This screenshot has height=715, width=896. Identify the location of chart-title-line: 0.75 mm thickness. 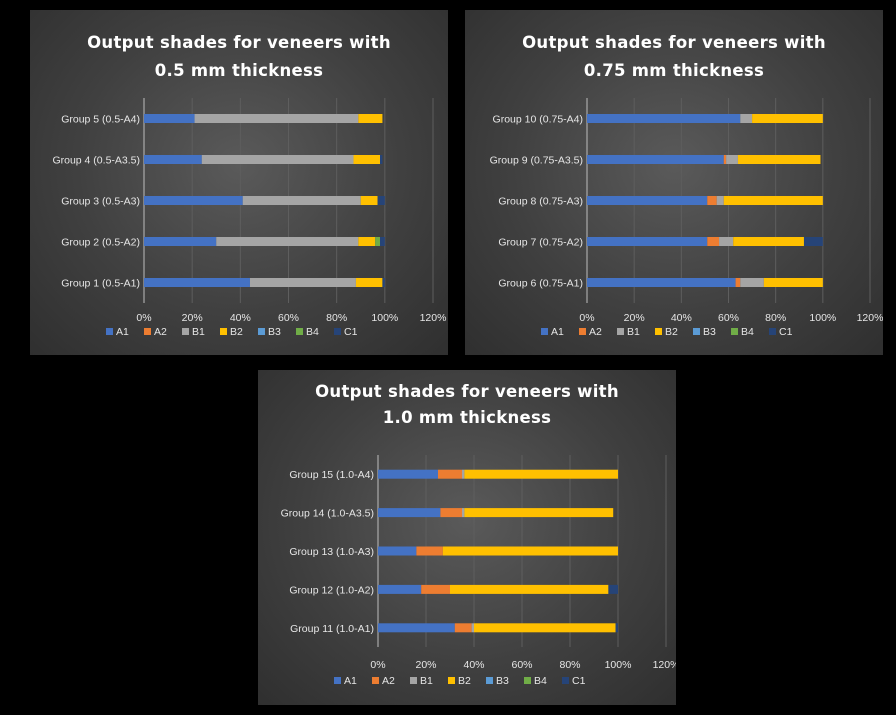
(674, 70).